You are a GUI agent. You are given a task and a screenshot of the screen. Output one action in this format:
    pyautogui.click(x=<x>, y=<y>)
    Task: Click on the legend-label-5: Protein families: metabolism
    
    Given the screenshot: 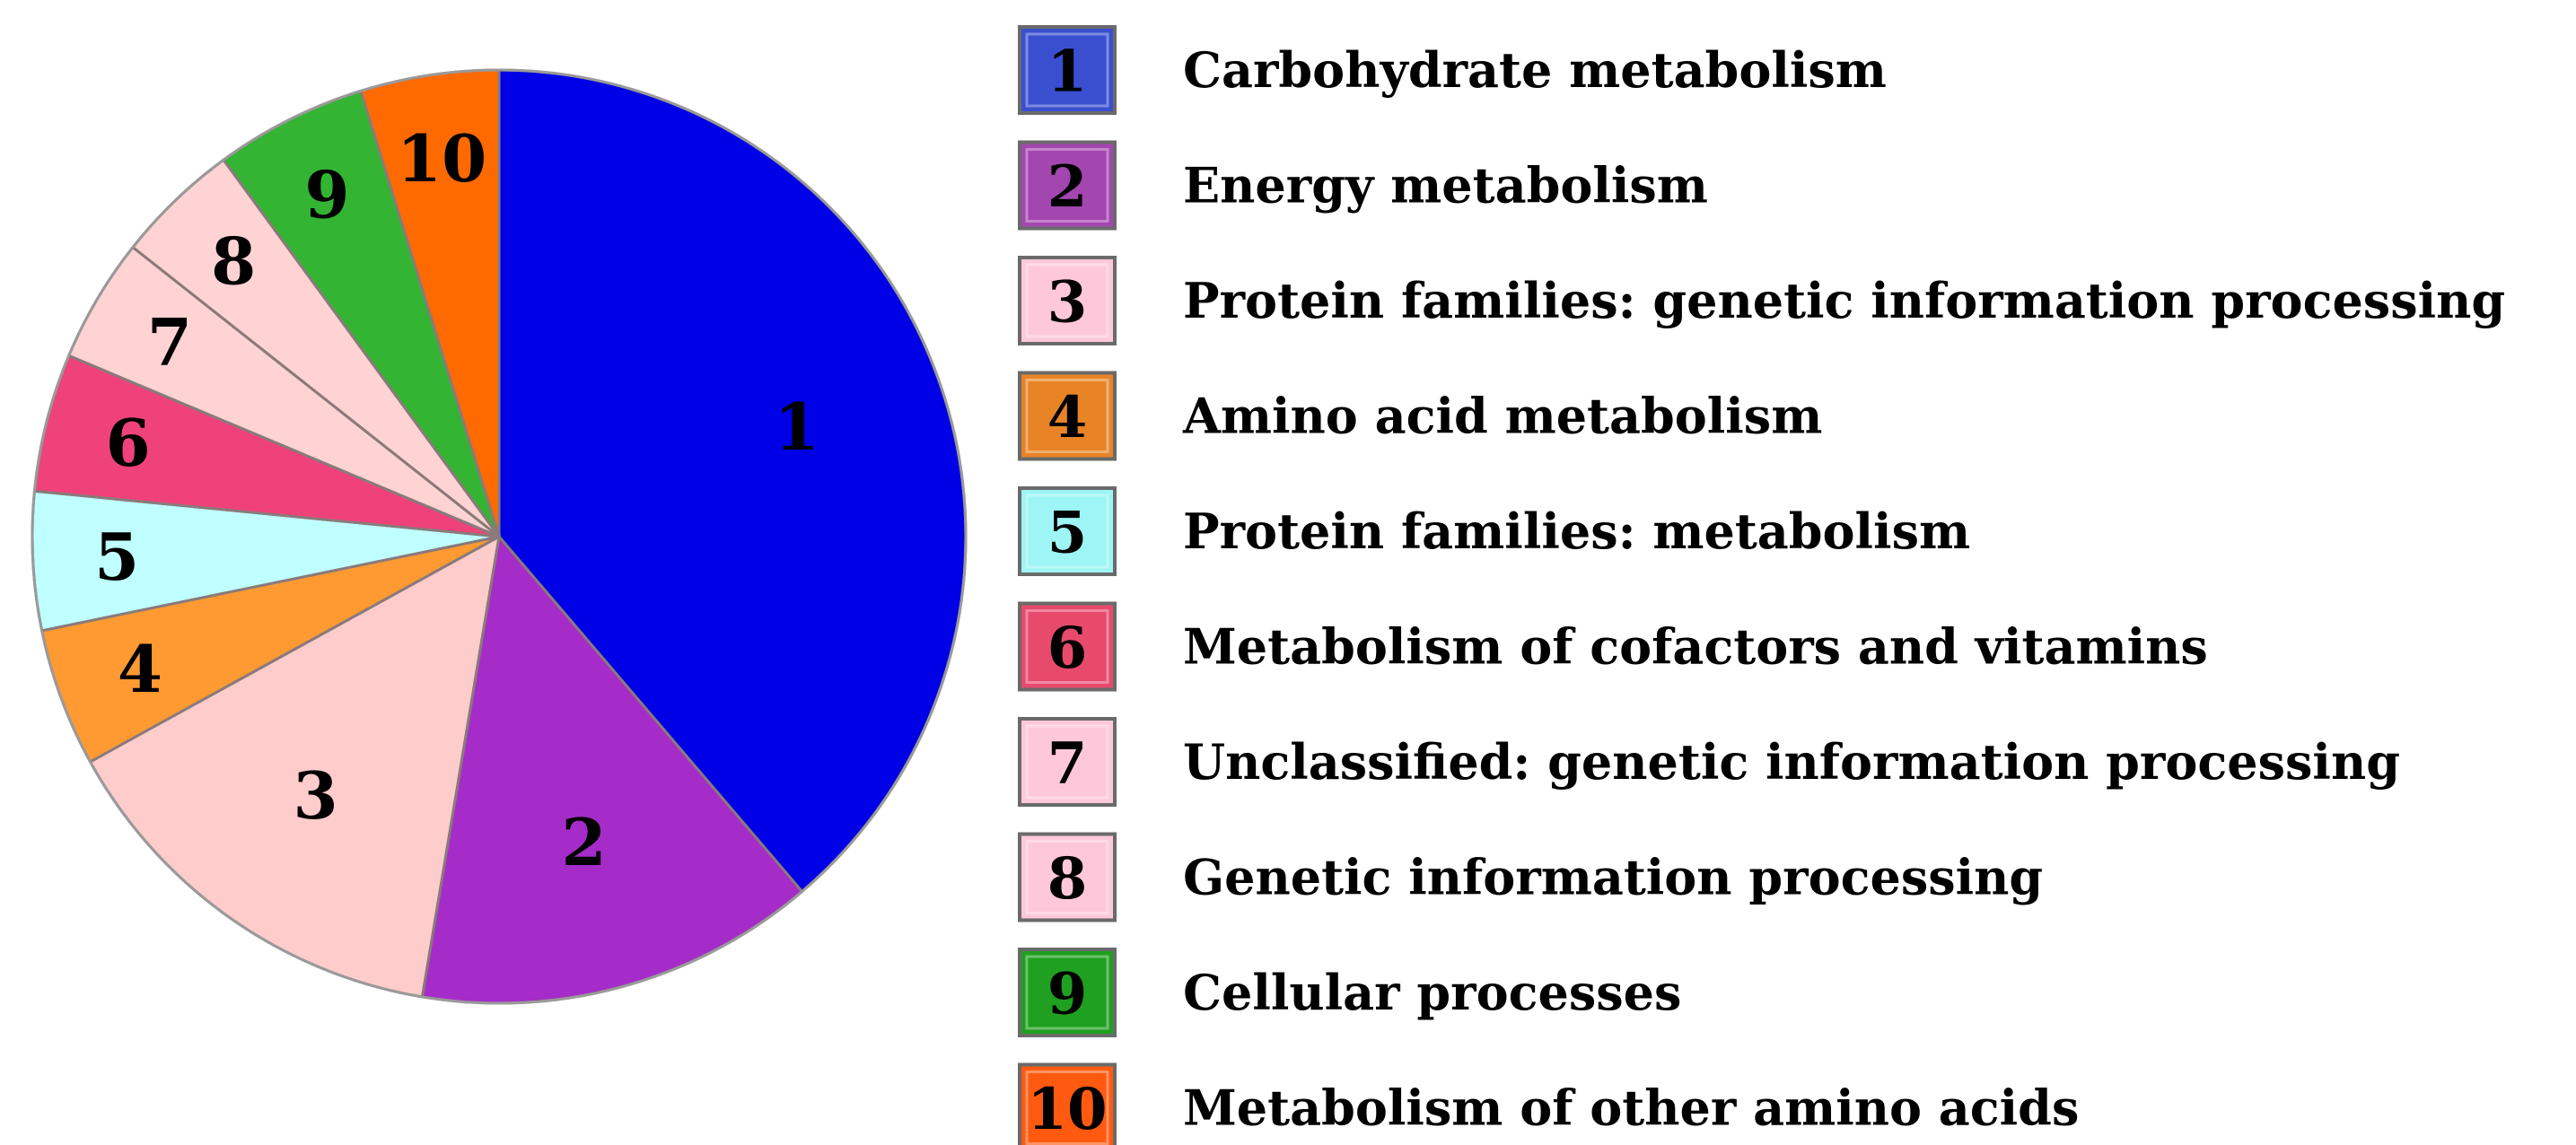 What is the action you would take?
    pyautogui.click(x=1576, y=531)
    